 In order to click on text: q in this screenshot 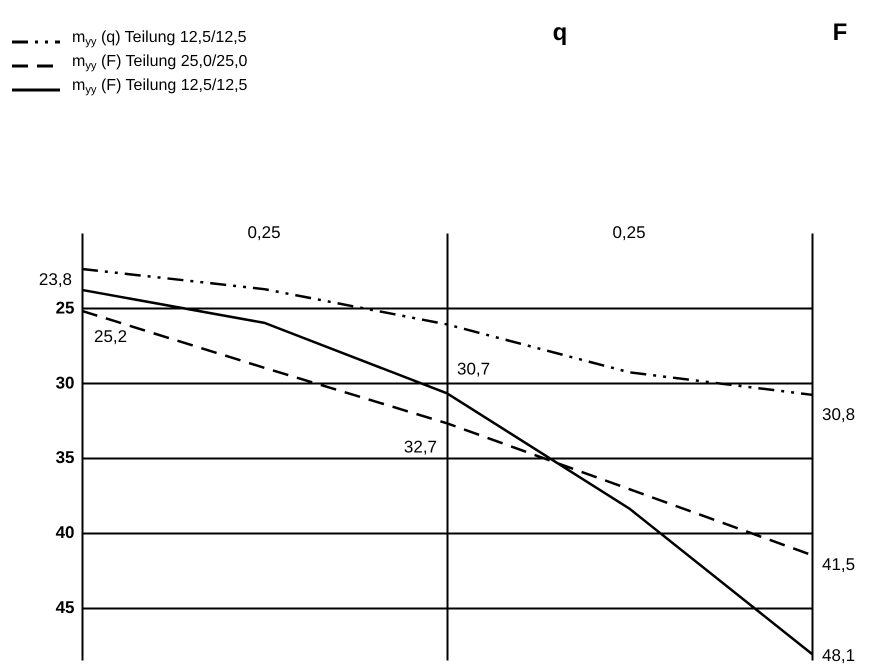, I will do `click(560, 32)`.